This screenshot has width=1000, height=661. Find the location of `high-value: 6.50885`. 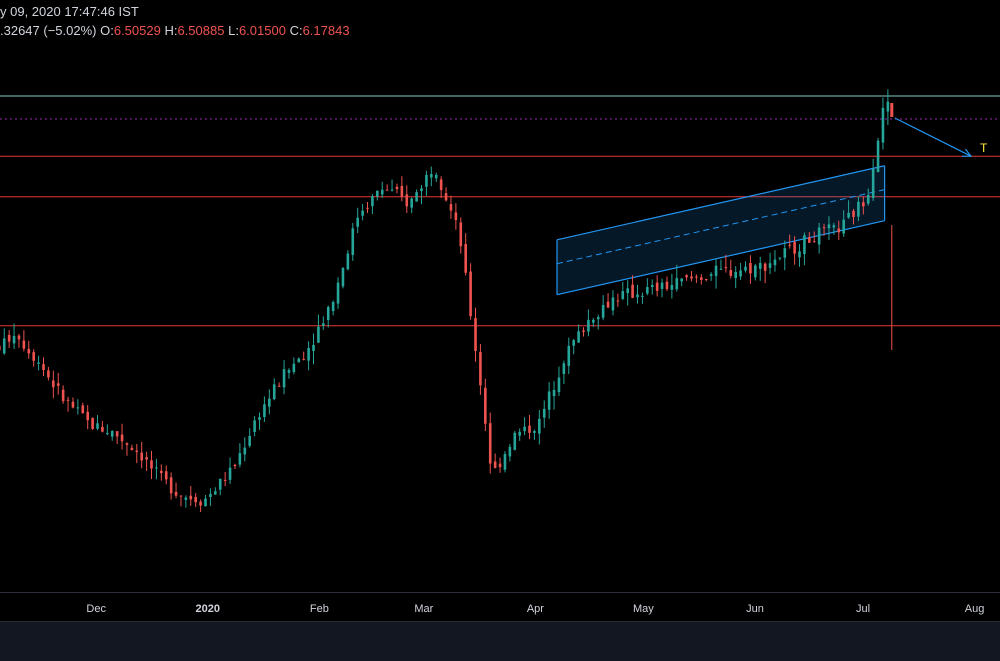

high-value: 6.50885 is located at coordinates (201, 30).